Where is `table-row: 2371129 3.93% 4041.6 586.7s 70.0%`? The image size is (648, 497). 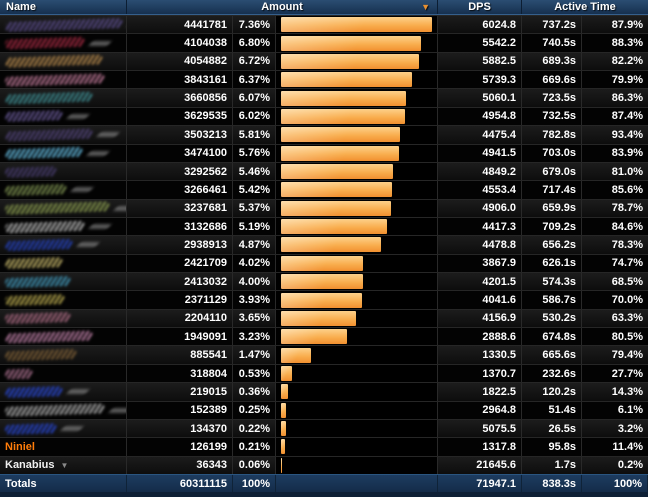
table-row: 2371129 3.93% 4041.6 586.7s 70.0% is located at coordinates (324, 299).